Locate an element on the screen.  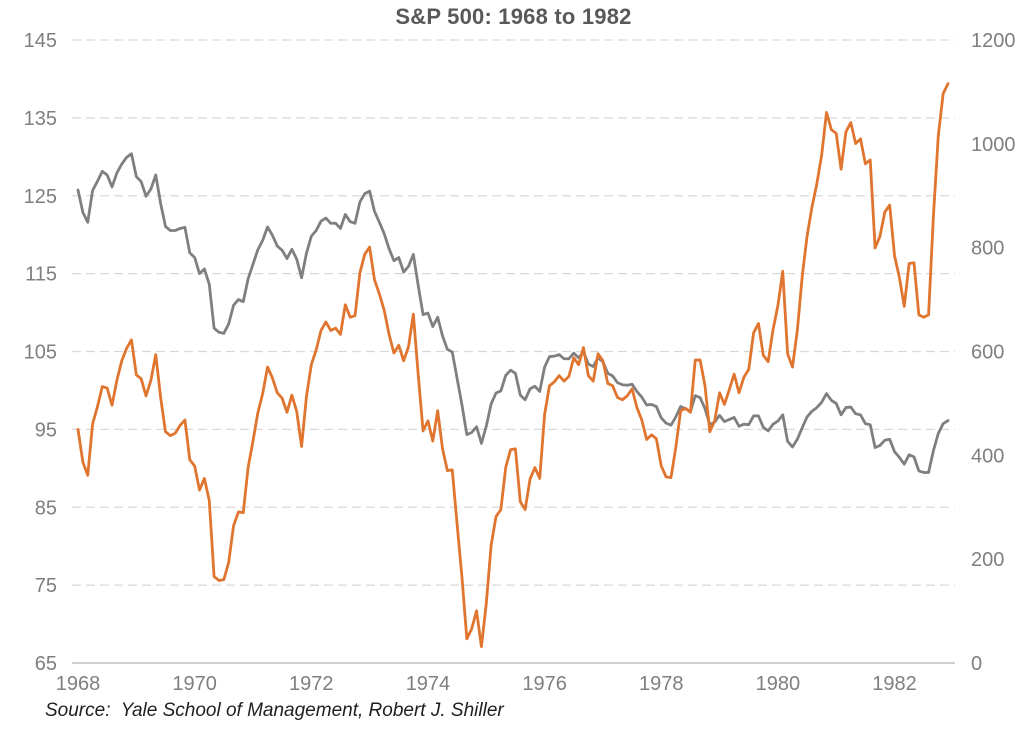
left-axis-tick-label: 65 is located at coordinates (46, 664).